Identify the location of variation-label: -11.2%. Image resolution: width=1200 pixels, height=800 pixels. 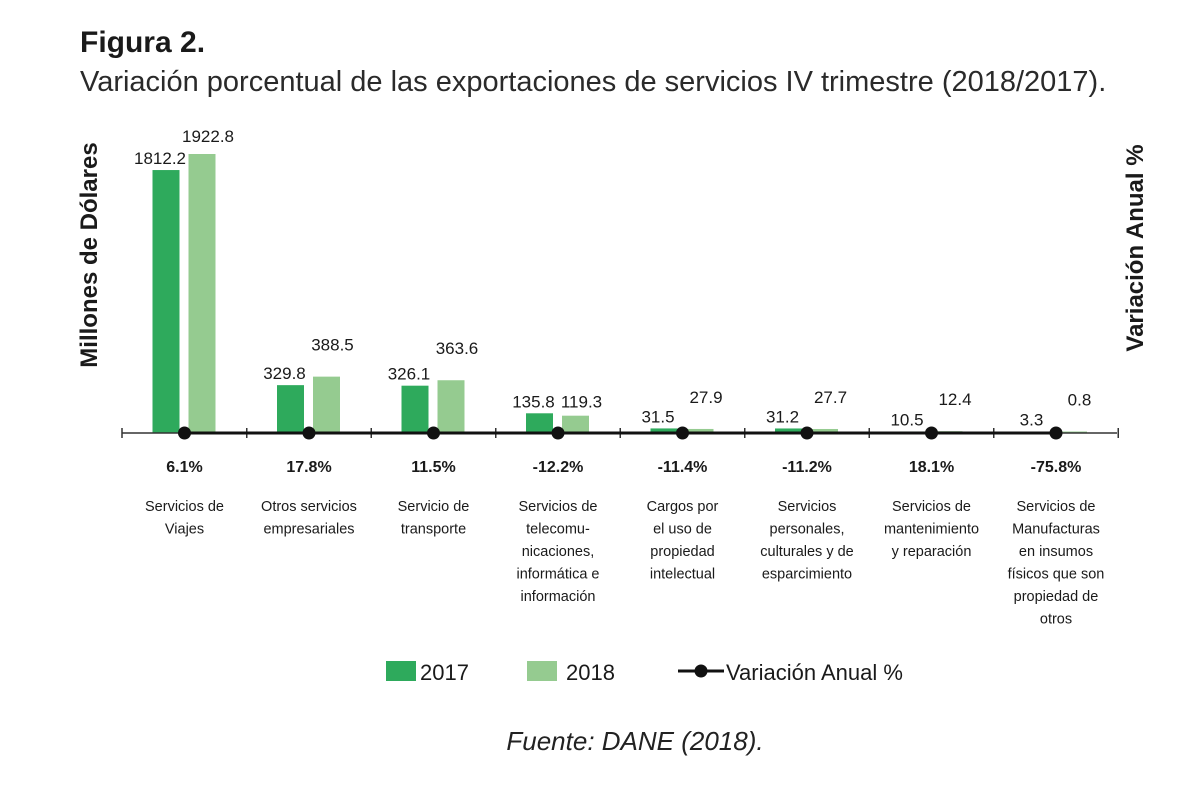
(807, 467).